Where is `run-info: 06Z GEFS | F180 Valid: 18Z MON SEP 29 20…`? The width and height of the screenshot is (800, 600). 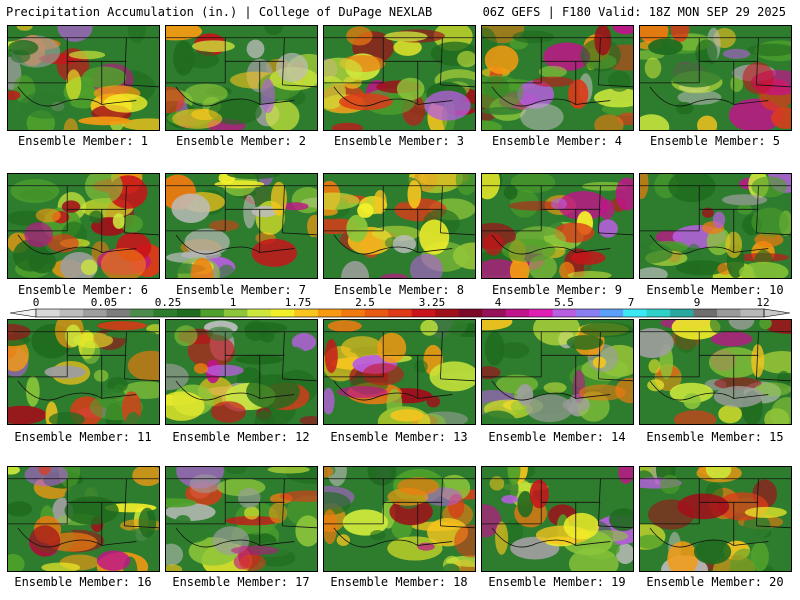 run-info: 06Z GEFS | F180 Valid: 18Z MON SEP 29 20… is located at coordinates (634, 12).